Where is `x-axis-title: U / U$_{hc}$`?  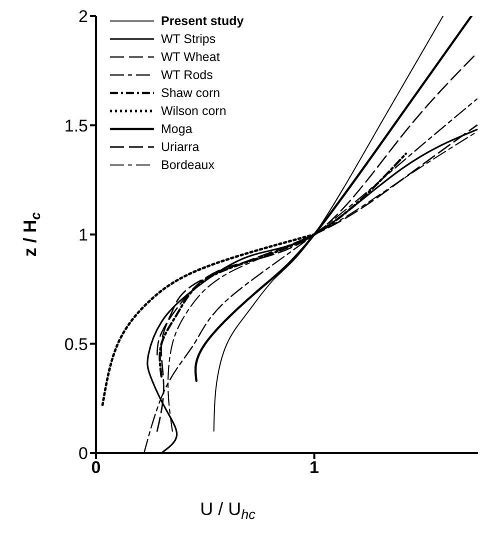 x-axis-title: U / U$_{hc}$ is located at coordinates (228, 510).